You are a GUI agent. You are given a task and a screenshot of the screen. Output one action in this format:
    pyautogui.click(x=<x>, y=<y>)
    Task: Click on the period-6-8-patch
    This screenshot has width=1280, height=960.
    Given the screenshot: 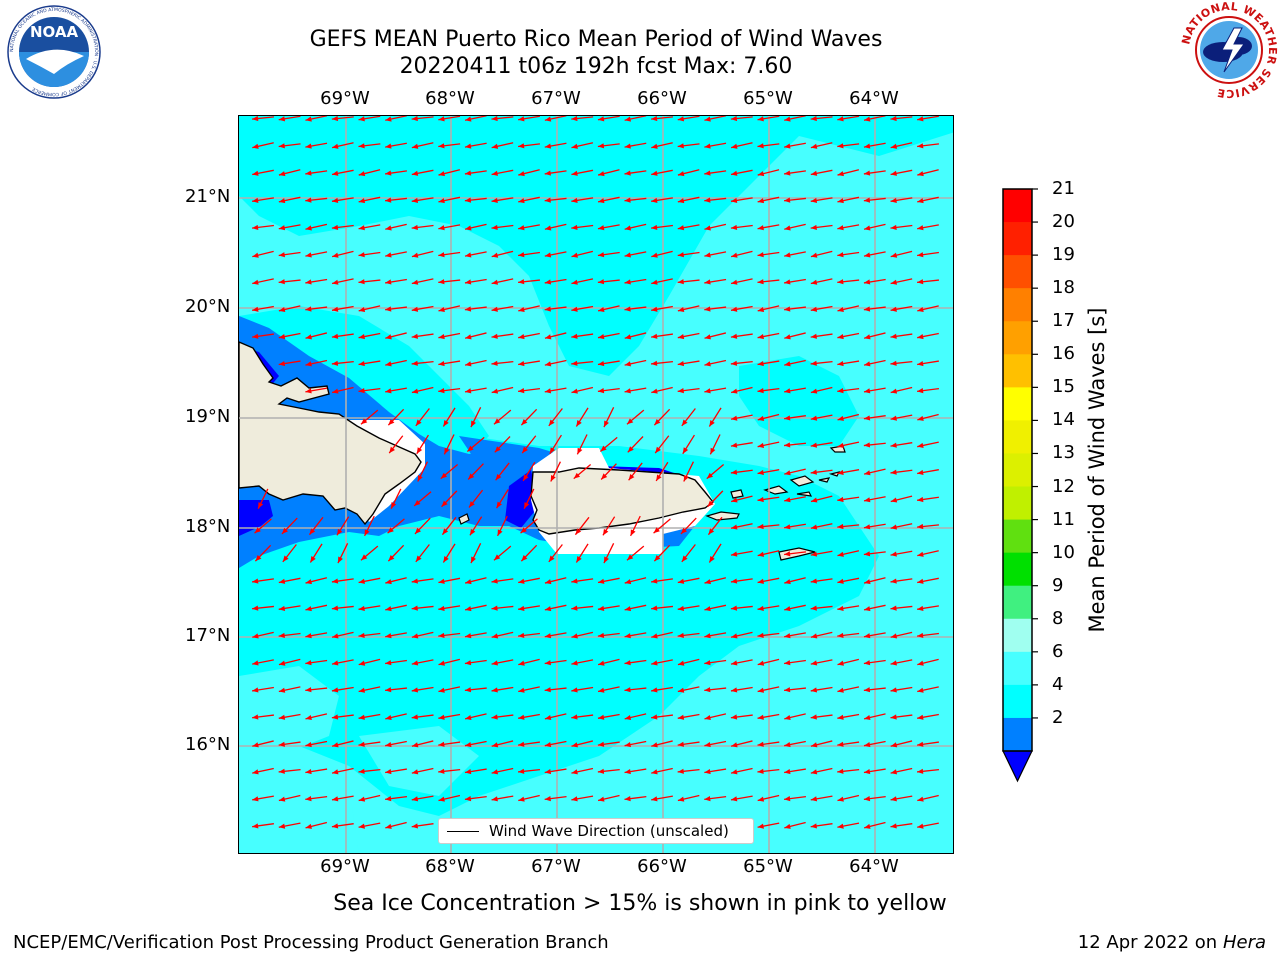 What is the action you would take?
    pyautogui.click(x=299, y=809)
    